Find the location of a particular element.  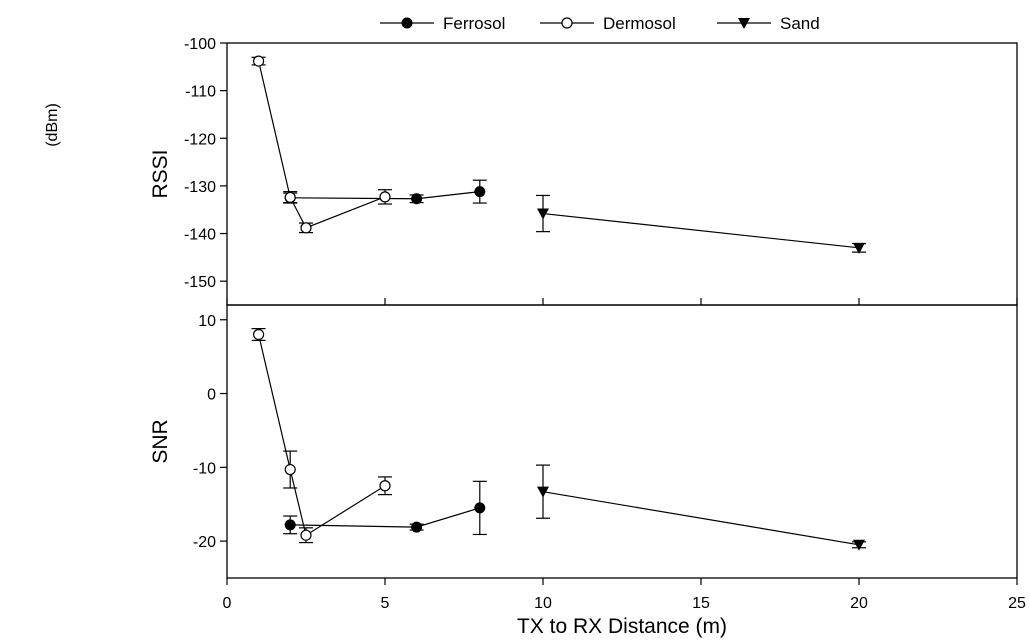

legend-label-dermosol: Dermosol is located at coordinates (639, 23).